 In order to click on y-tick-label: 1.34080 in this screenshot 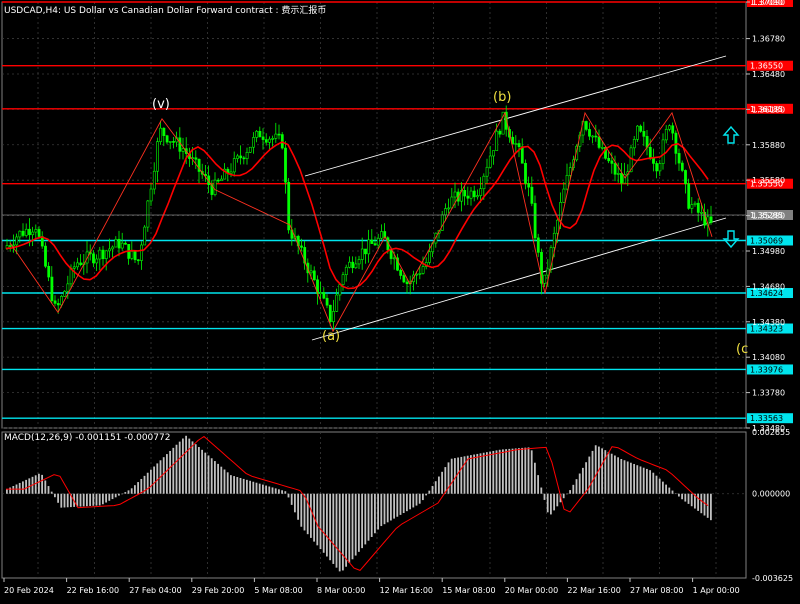, I will do `click(768, 357)`.